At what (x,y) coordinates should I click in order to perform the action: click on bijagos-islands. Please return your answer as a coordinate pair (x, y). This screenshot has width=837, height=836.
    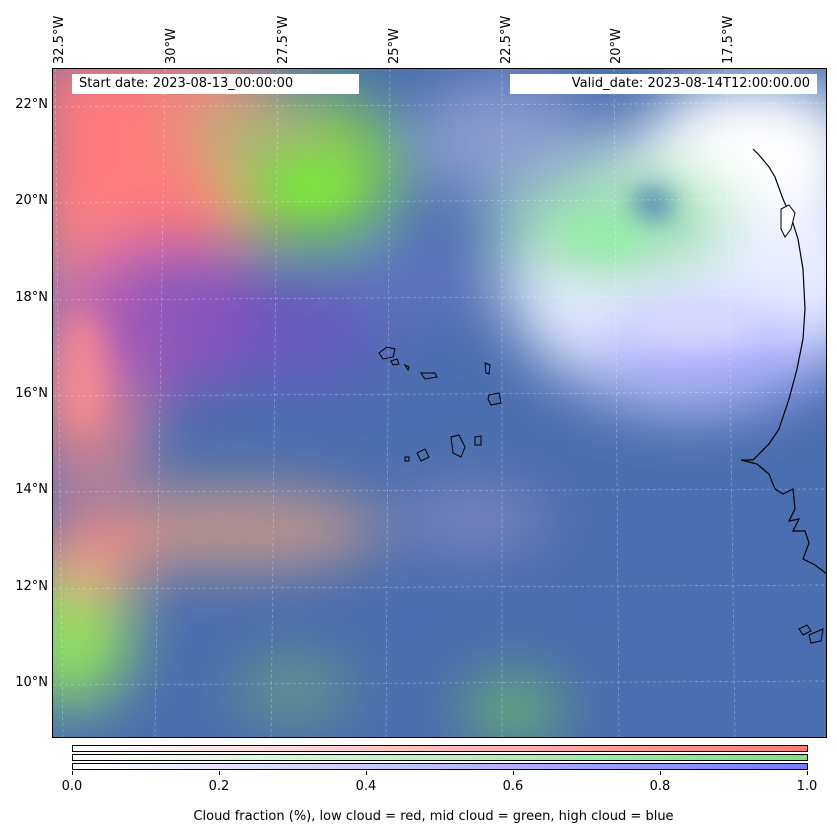
    Looking at the image, I should click on (811, 634).